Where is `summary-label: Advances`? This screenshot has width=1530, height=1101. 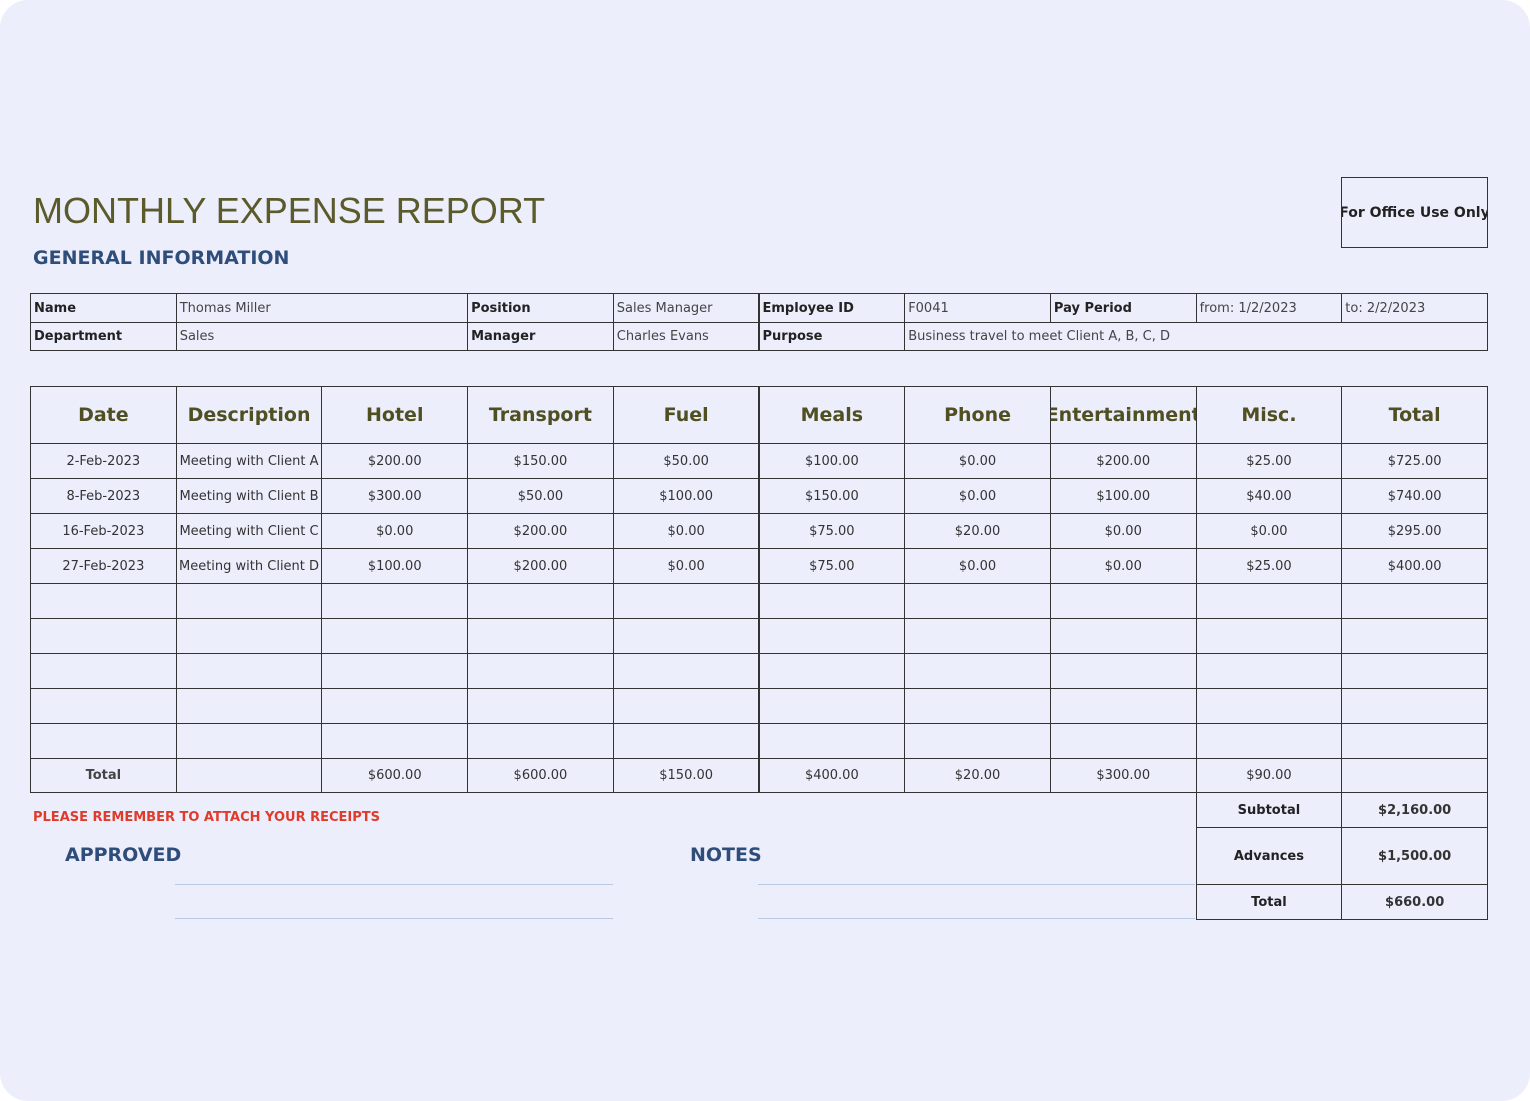
summary-label: Advances is located at coordinates (1269, 856).